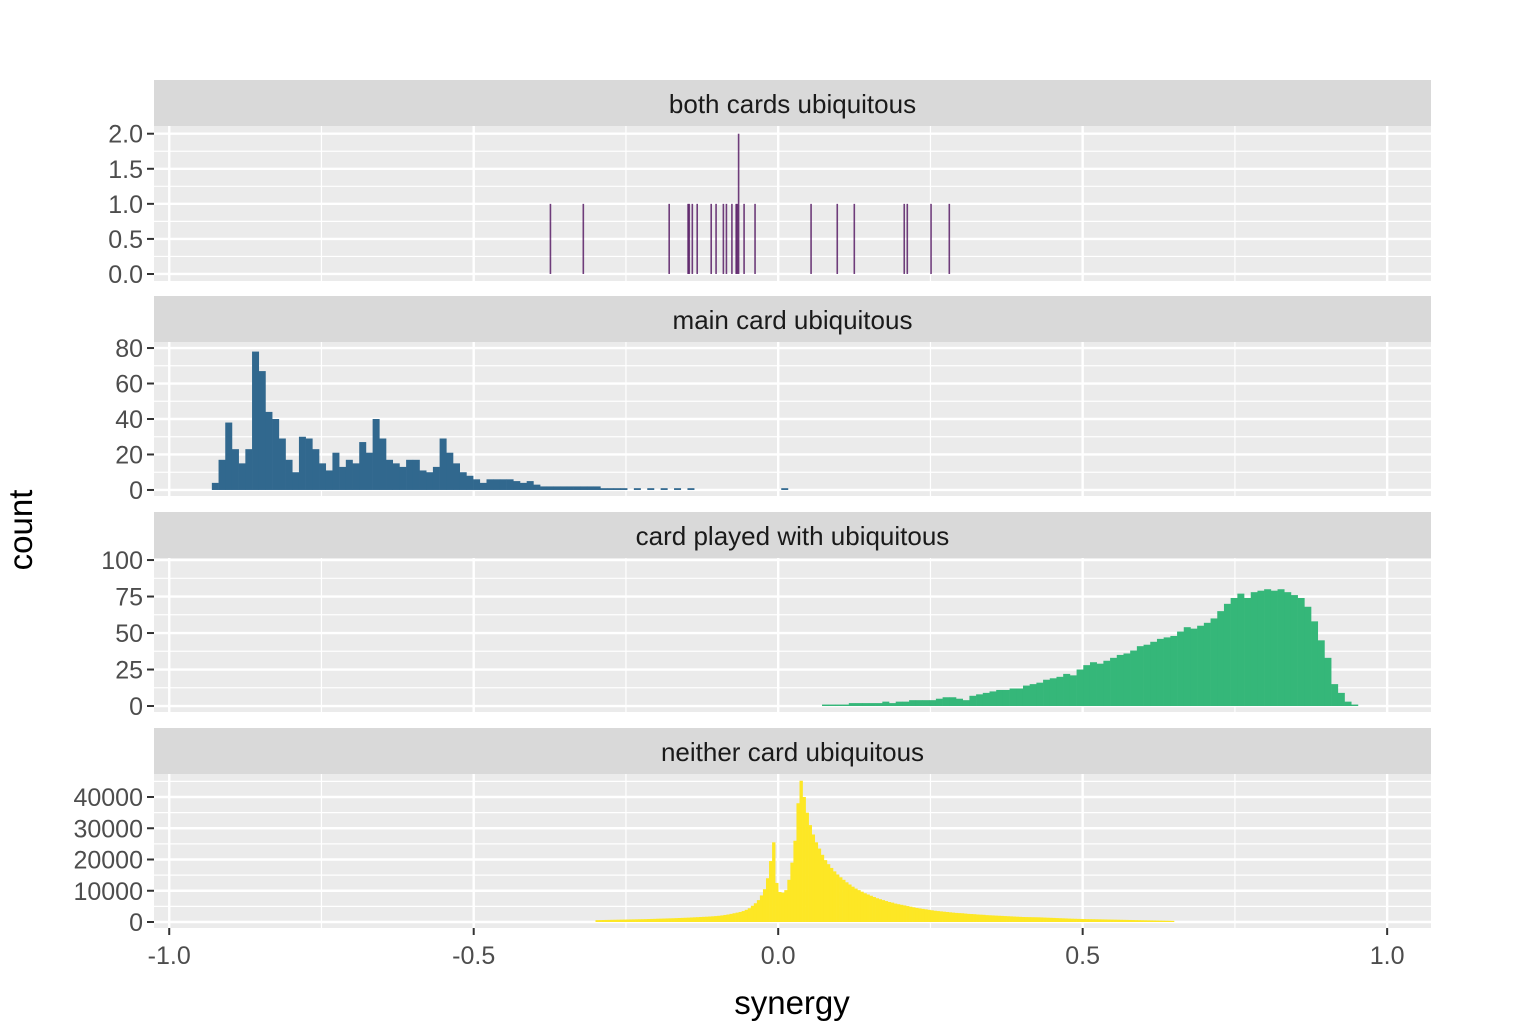  Describe the element at coordinates (129, 349) in the screenshot. I see `y-tick-label: 80` at that location.